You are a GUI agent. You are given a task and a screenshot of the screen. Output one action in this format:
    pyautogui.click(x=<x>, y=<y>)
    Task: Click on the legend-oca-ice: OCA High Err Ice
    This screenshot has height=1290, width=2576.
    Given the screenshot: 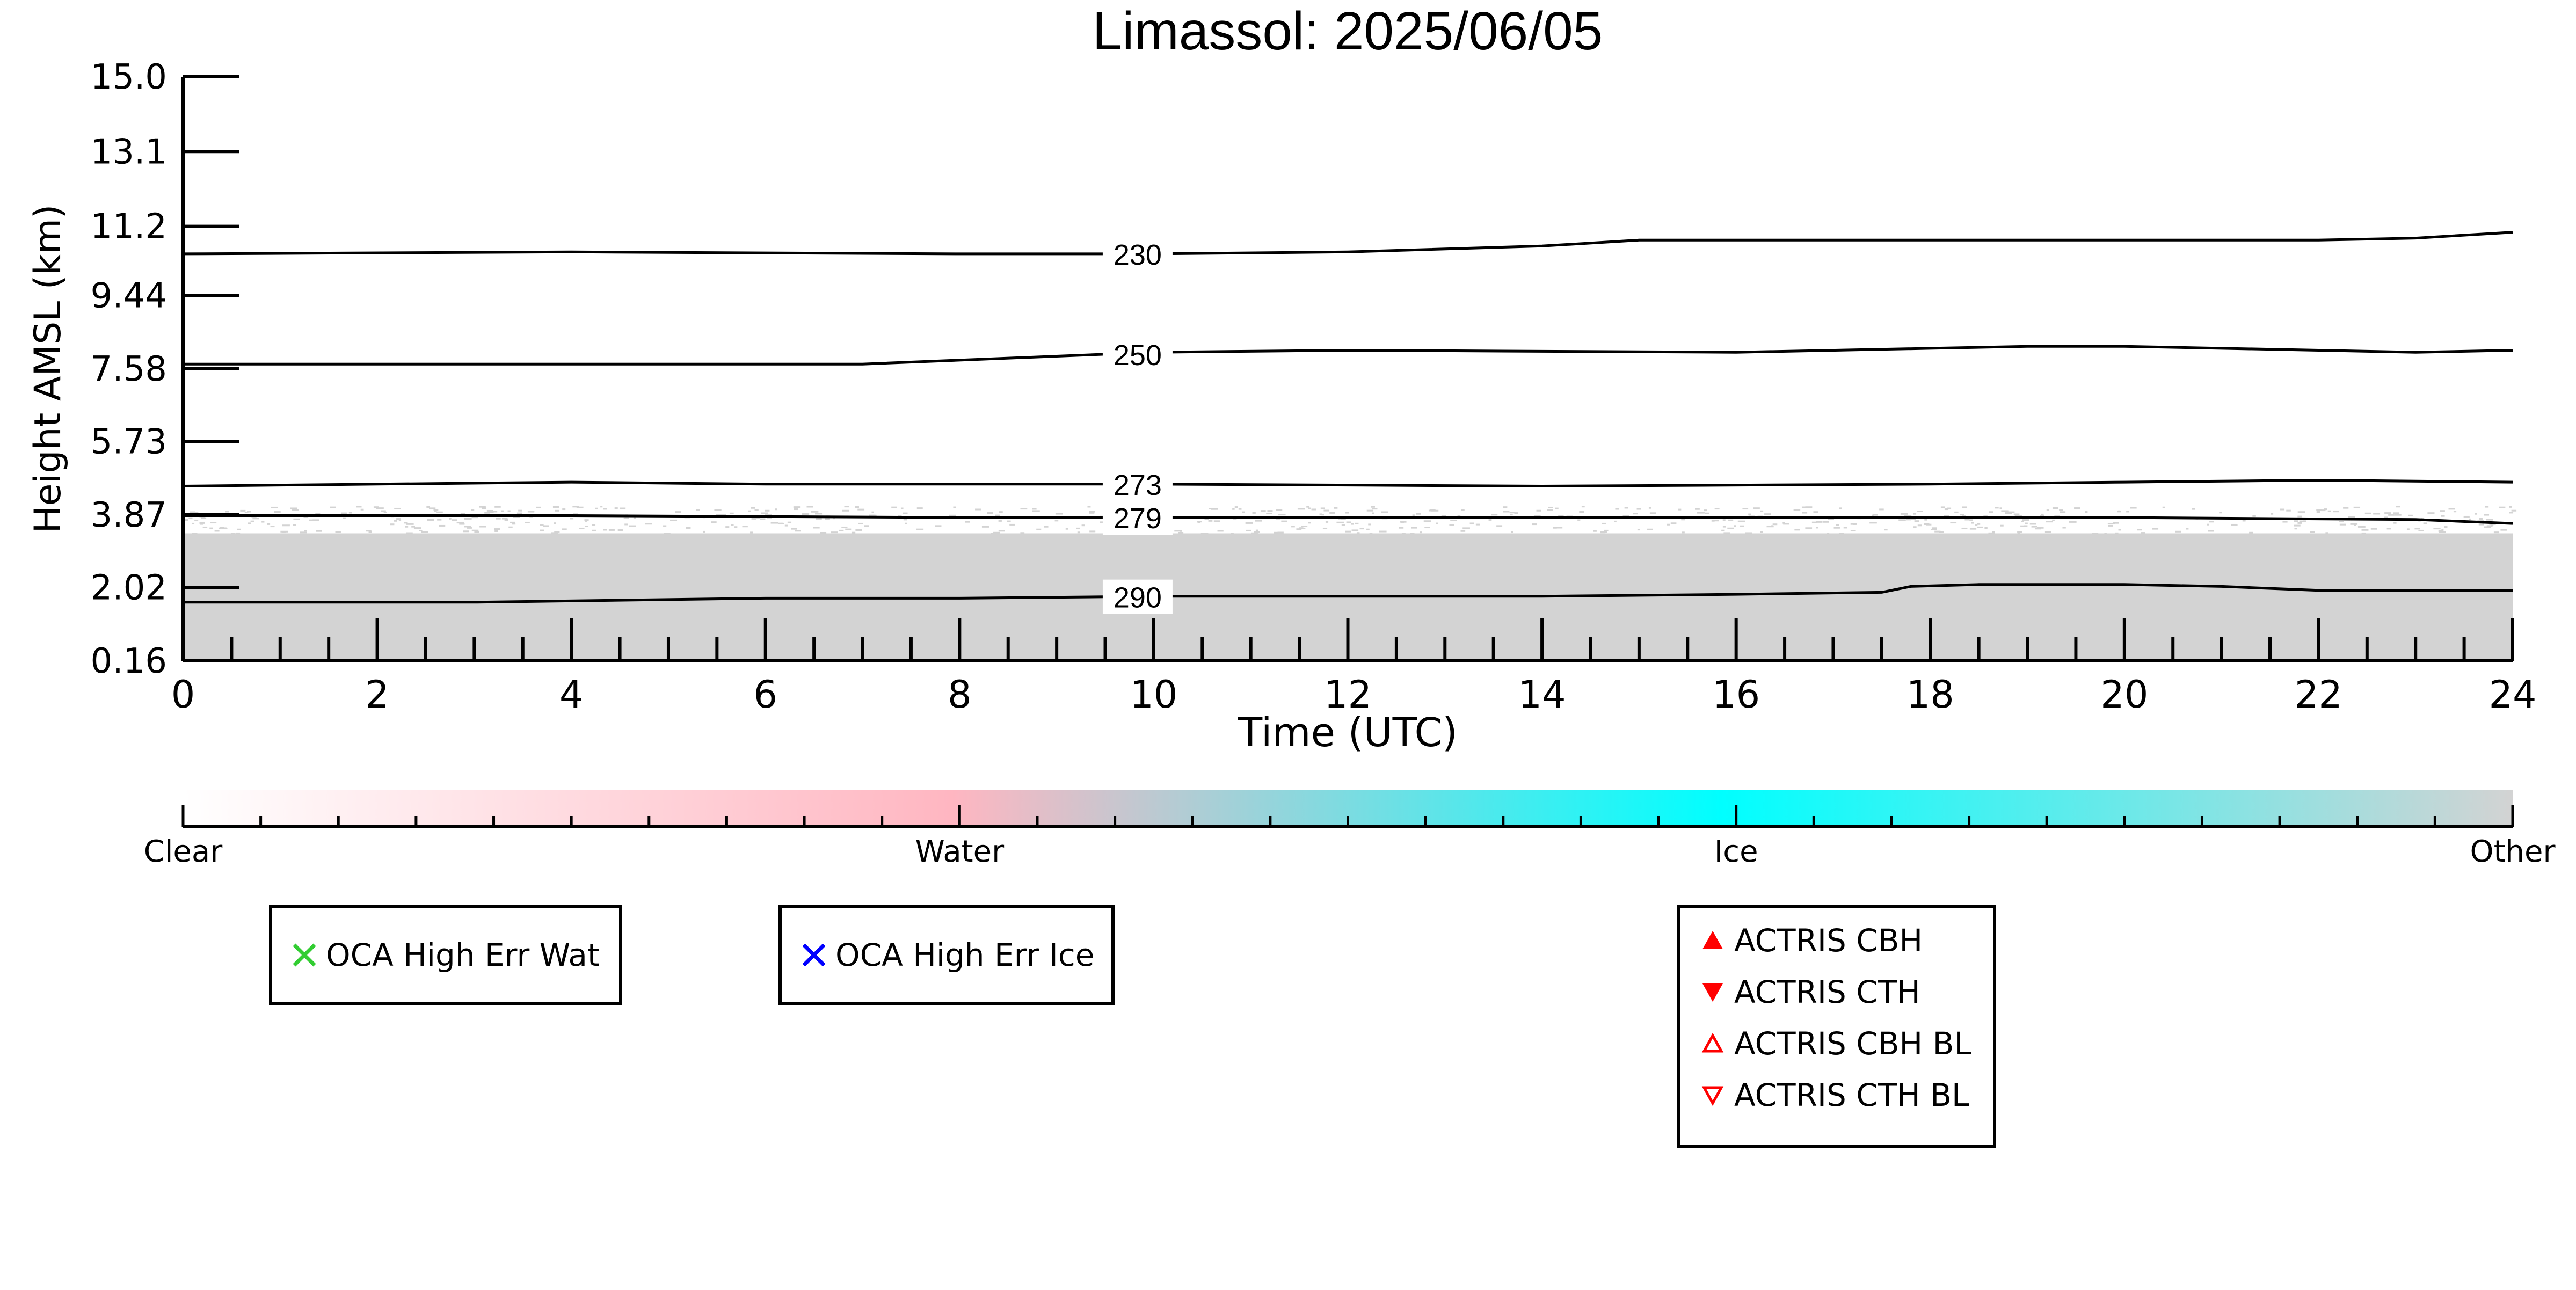 What is the action you would take?
    pyautogui.click(x=946, y=955)
    